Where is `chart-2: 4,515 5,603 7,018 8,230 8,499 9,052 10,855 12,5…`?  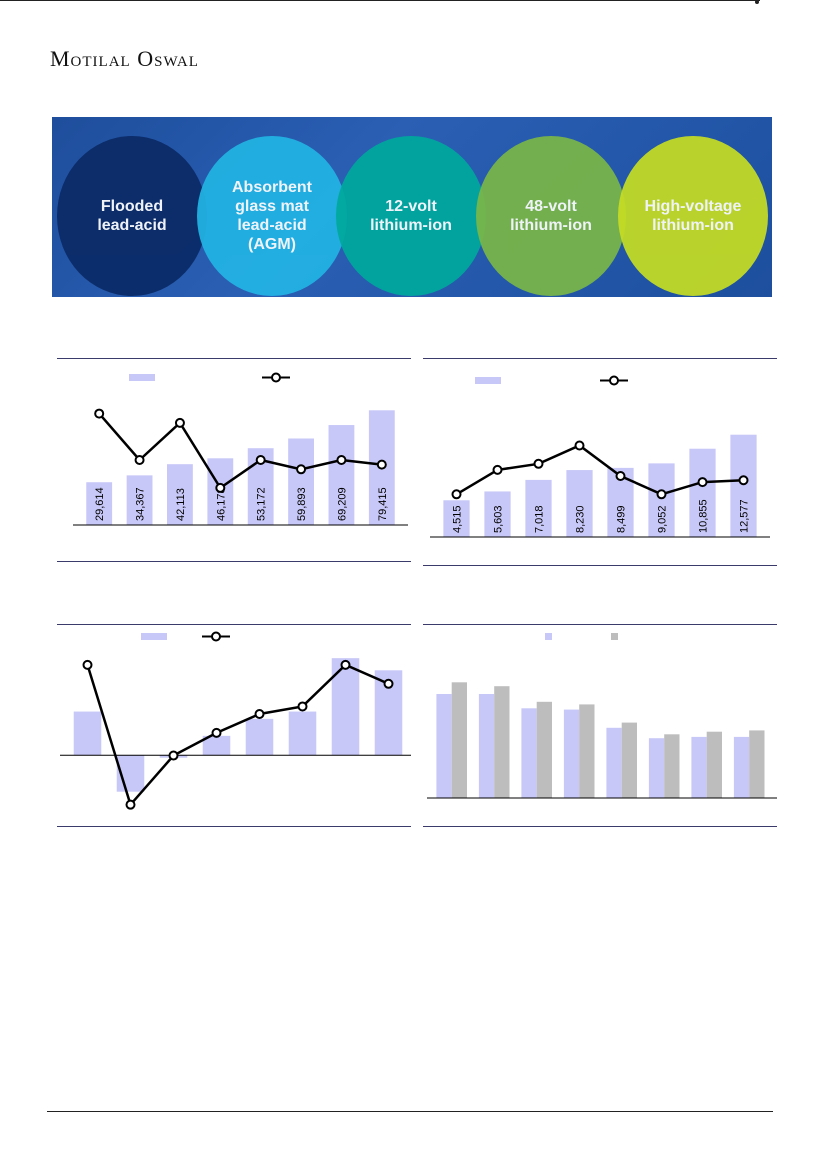 chart-2: 4,515 5,603 7,018 8,230 8,499 9,052 10,855 12,5… is located at coordinates (600, 461).